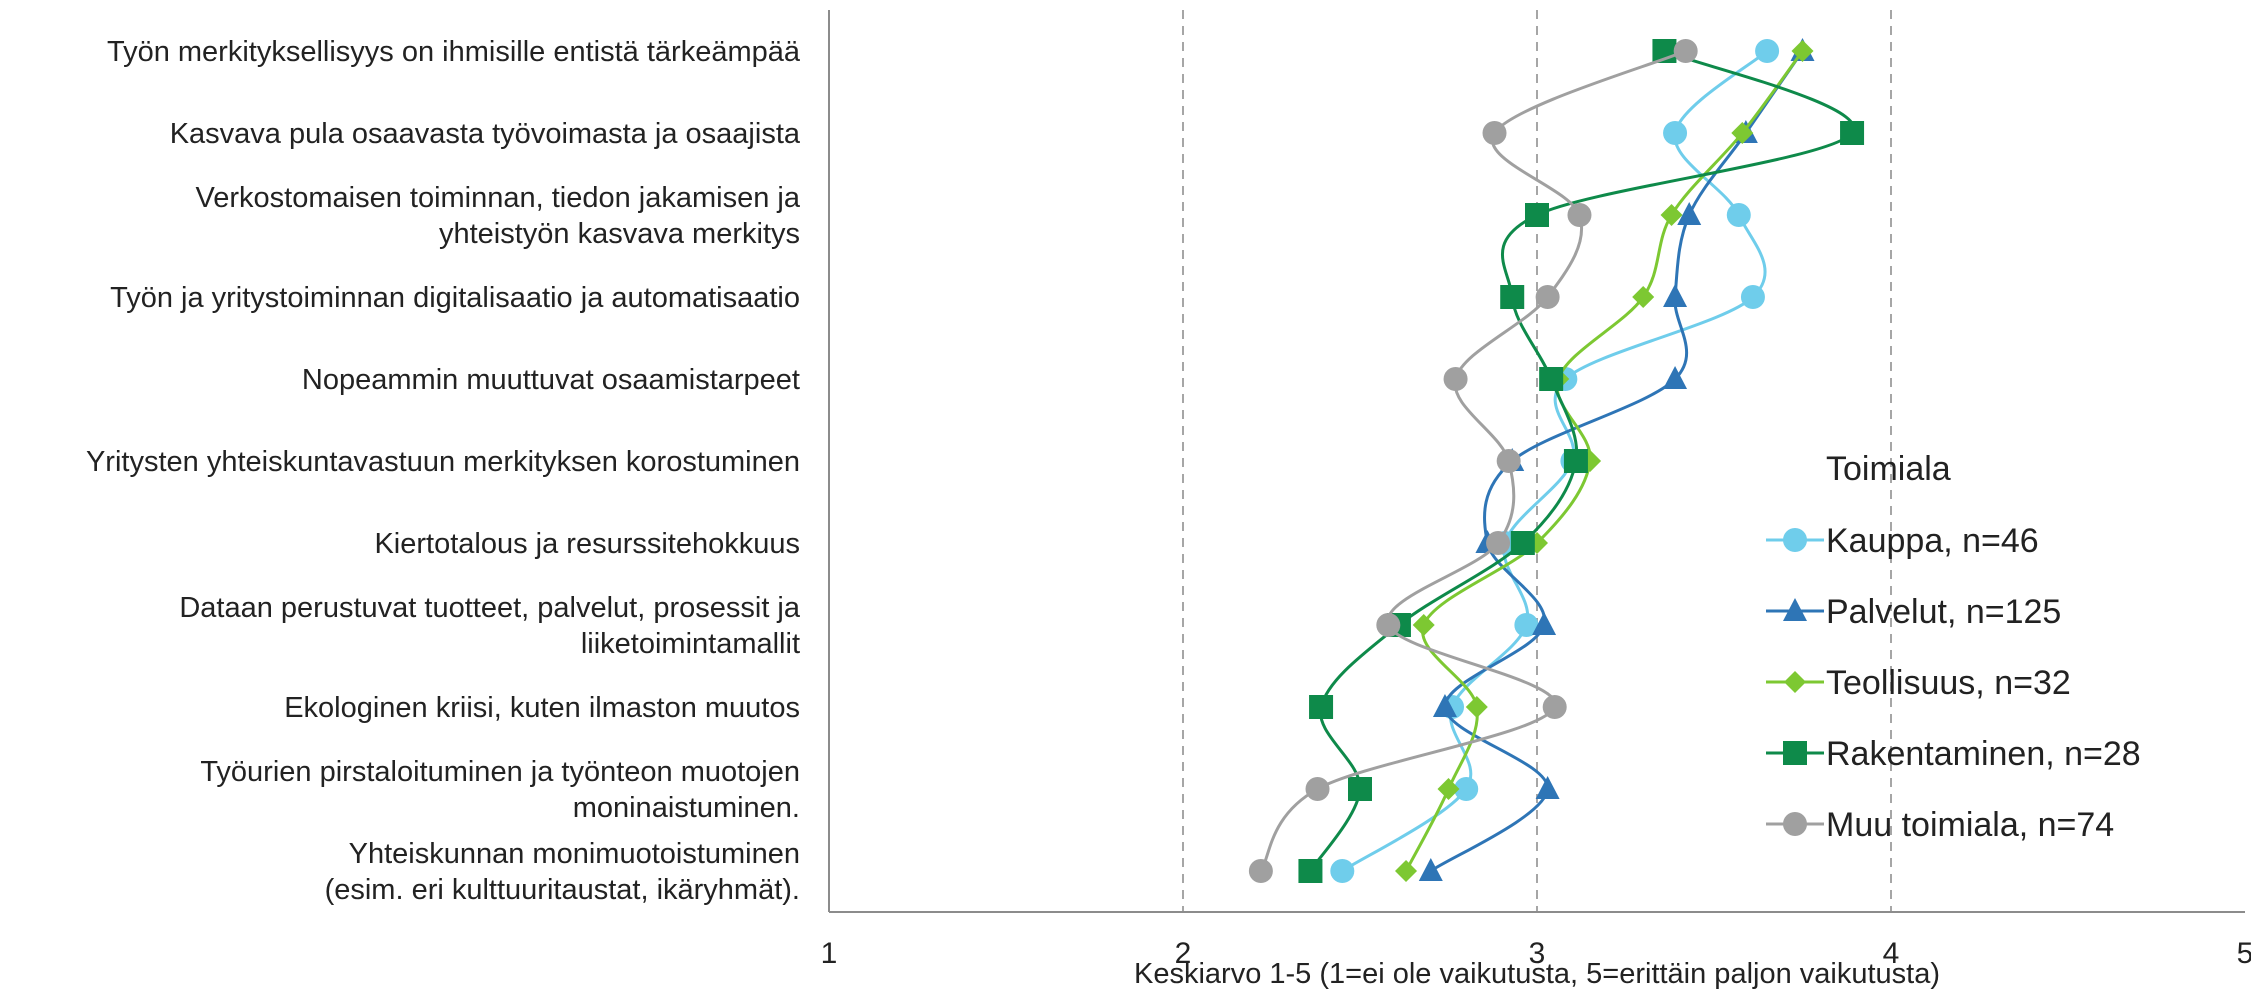 Image resolution: width=2251 pixels, height=992 pixels. What do you see at coordinates (686, 808) in the screenshot?
I see `category-label: moninaistuminen.` at bounding box center [686, 808].